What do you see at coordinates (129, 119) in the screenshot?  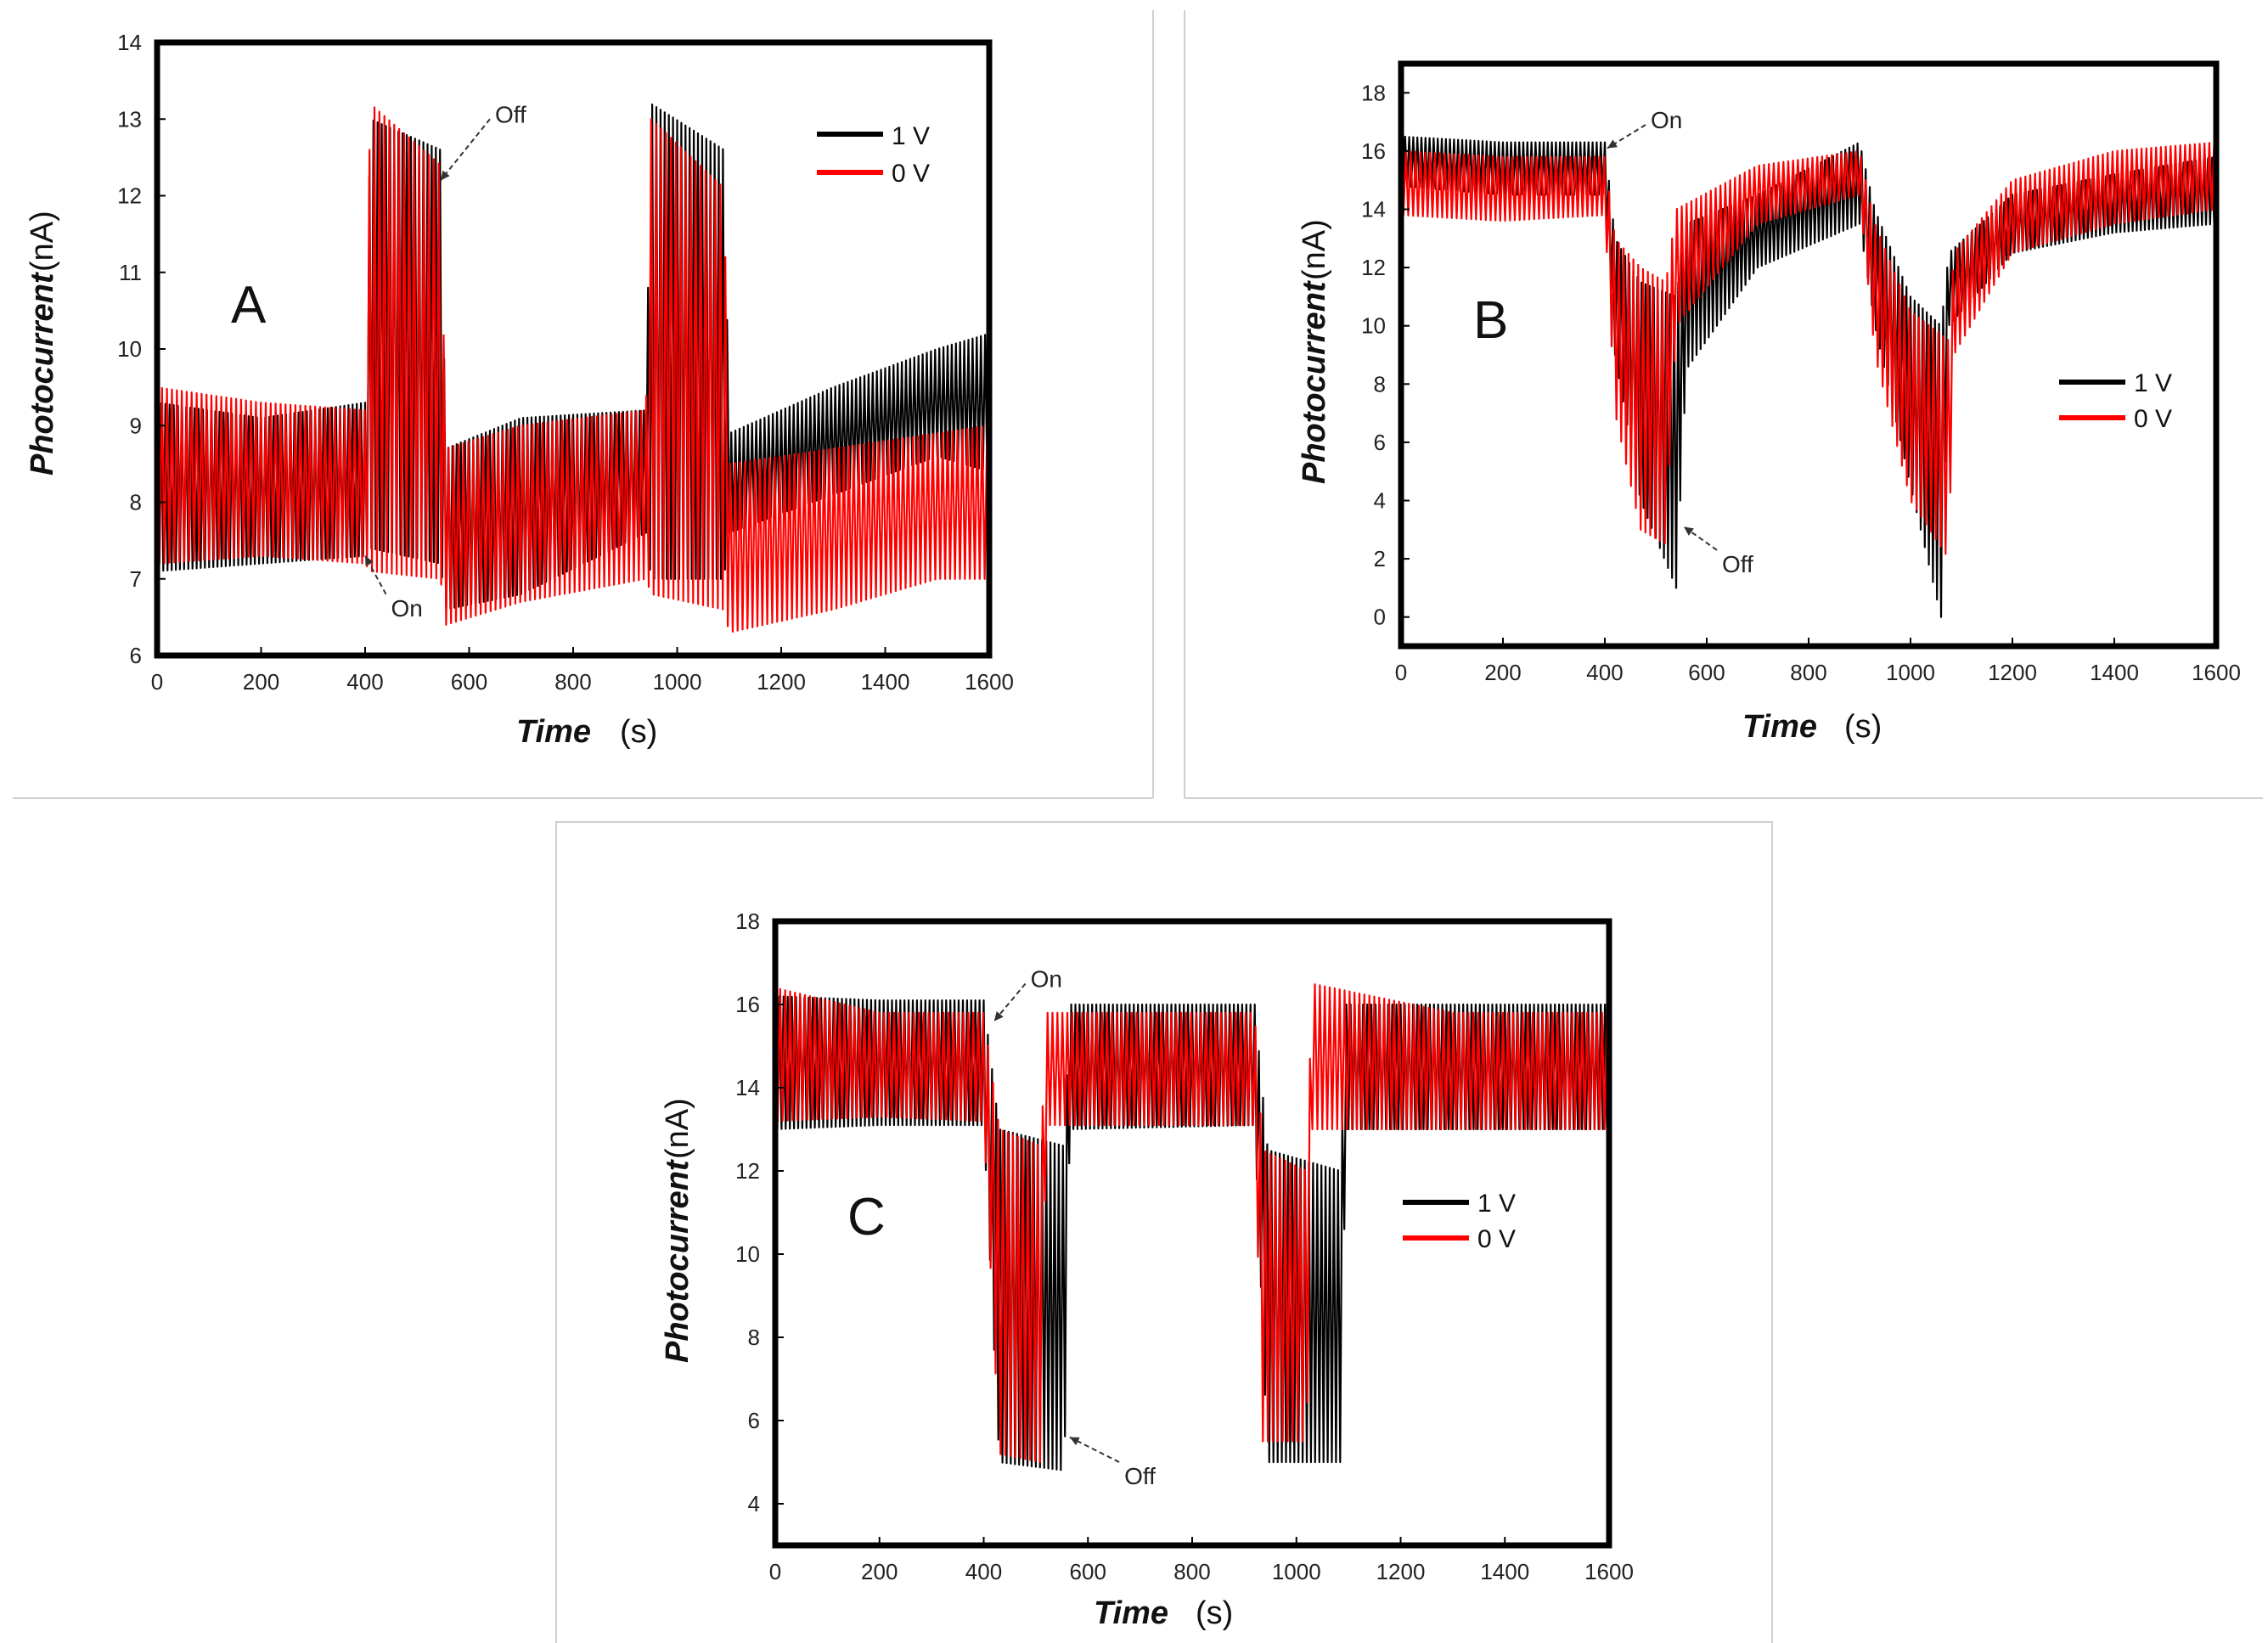 I see `y-tick-label: 13` at bounding box center [129, 119].